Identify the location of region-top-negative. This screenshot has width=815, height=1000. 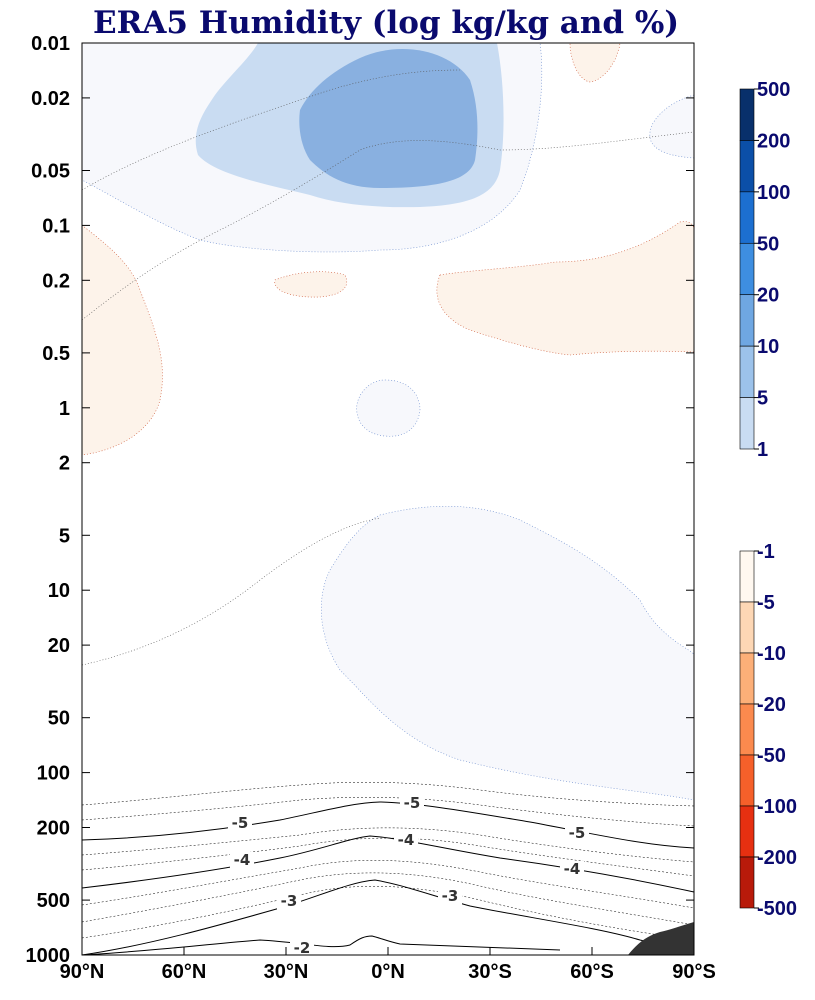
(595, 62).